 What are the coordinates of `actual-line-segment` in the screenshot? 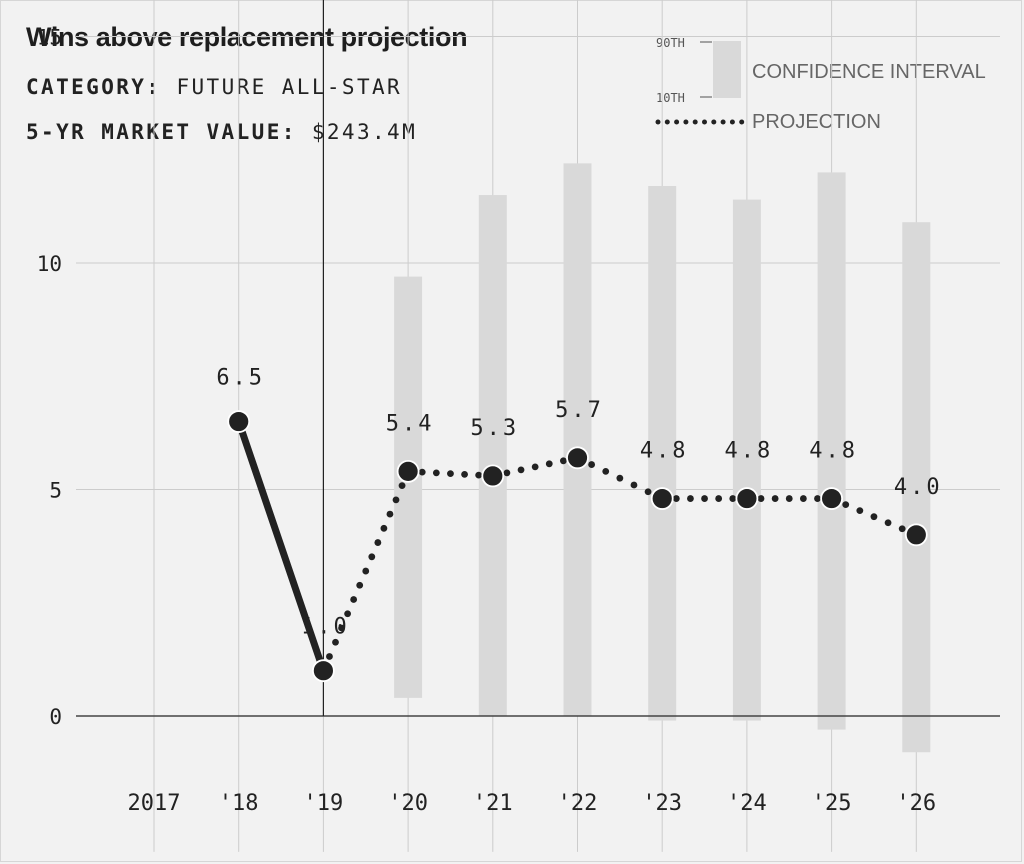 It's located at (281, 546).